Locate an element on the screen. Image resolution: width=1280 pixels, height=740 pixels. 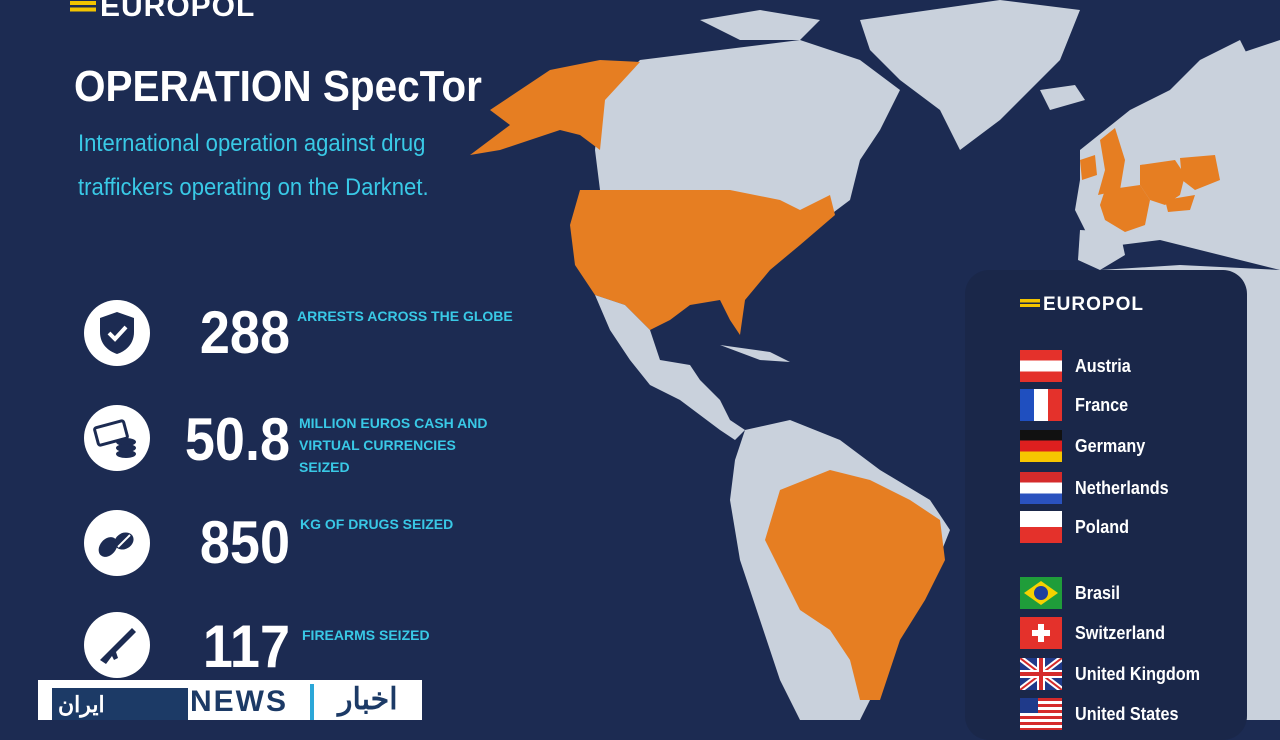
stat-drugs-value: 850 is located at coordinates (244, 542).